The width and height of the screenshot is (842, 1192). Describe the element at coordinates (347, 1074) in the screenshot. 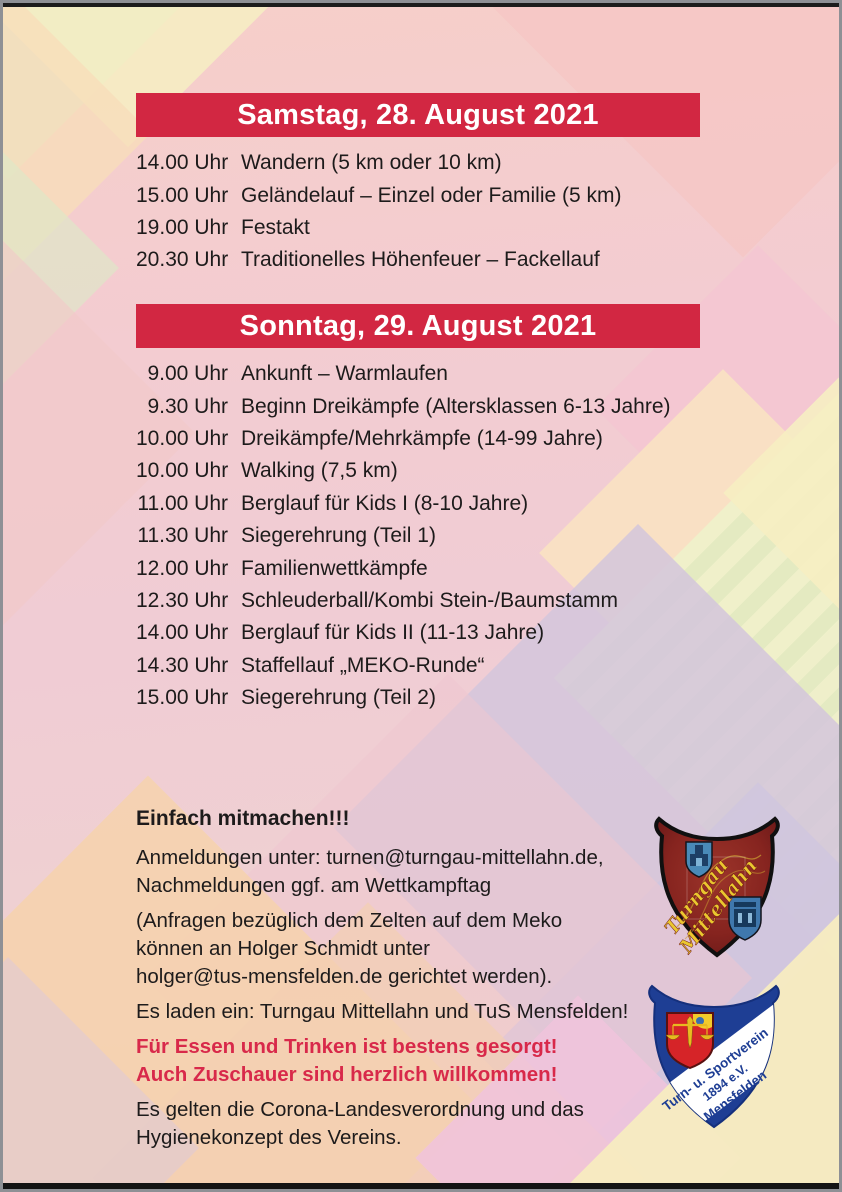

I see `highlight-line: Auch Zuschauer sind herzlich willkommen!` at that location.